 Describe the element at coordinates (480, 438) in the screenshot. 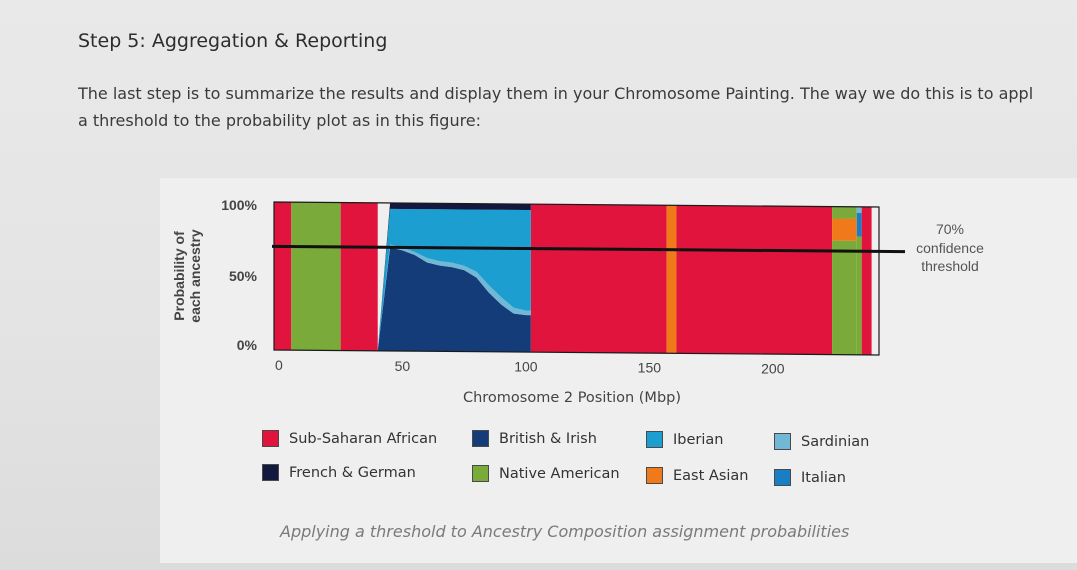

I see `legend-swatch-british-irish` at that location.